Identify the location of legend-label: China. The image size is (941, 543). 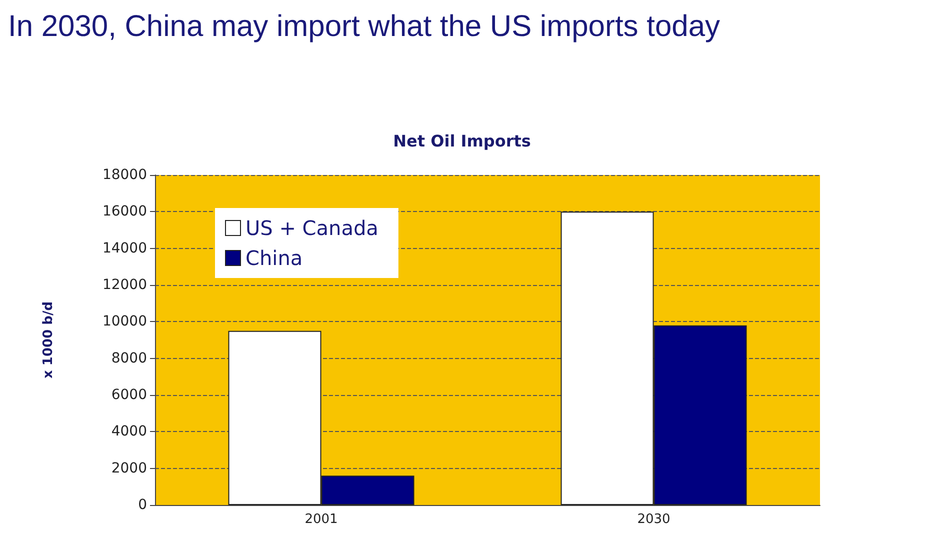
(274, 258).